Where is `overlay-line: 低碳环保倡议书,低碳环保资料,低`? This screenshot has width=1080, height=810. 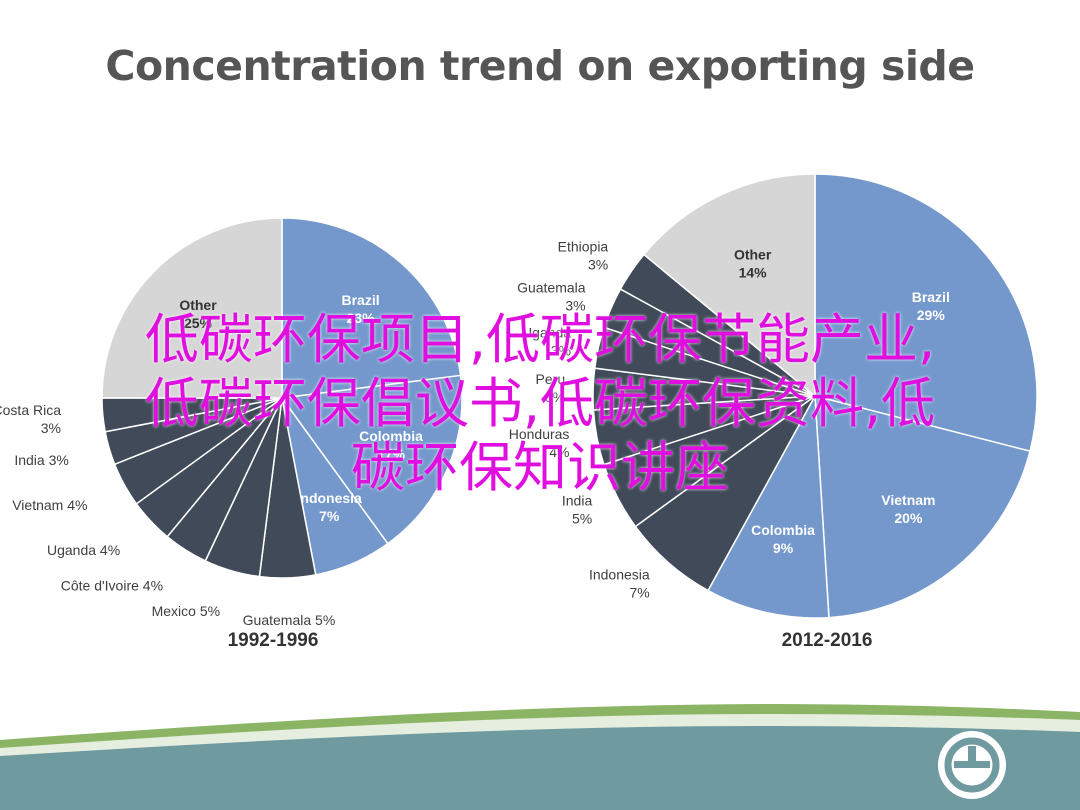
overlay-line: 低碳环保倡议书,低碳环保资料,低 is located at coordinates (540, 403).